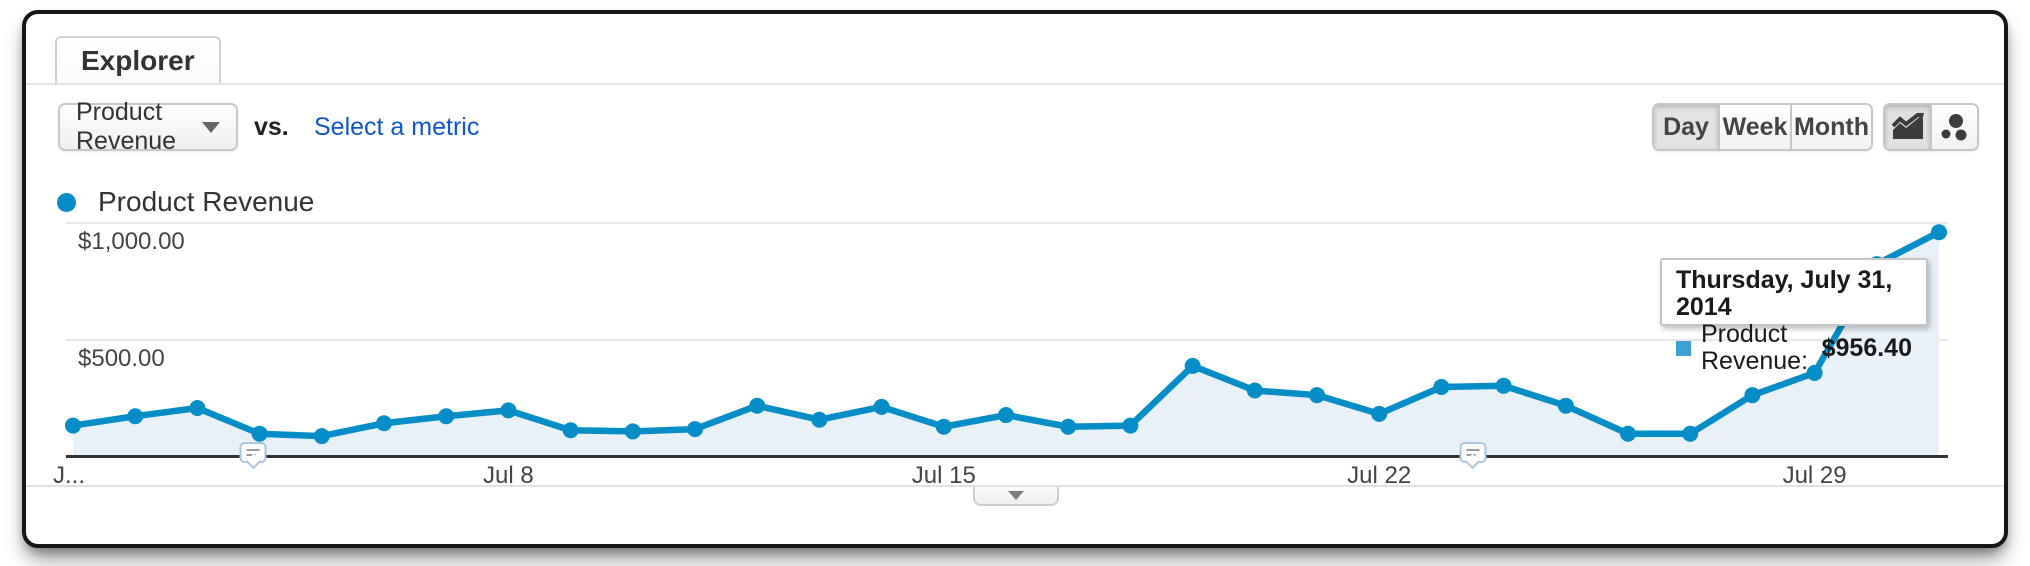 The image size is (2030, 566). Describe the element at coordinates (1755, 347) in the screenshot. I see `tooltip-series-label: Product Revenue:` at that location.